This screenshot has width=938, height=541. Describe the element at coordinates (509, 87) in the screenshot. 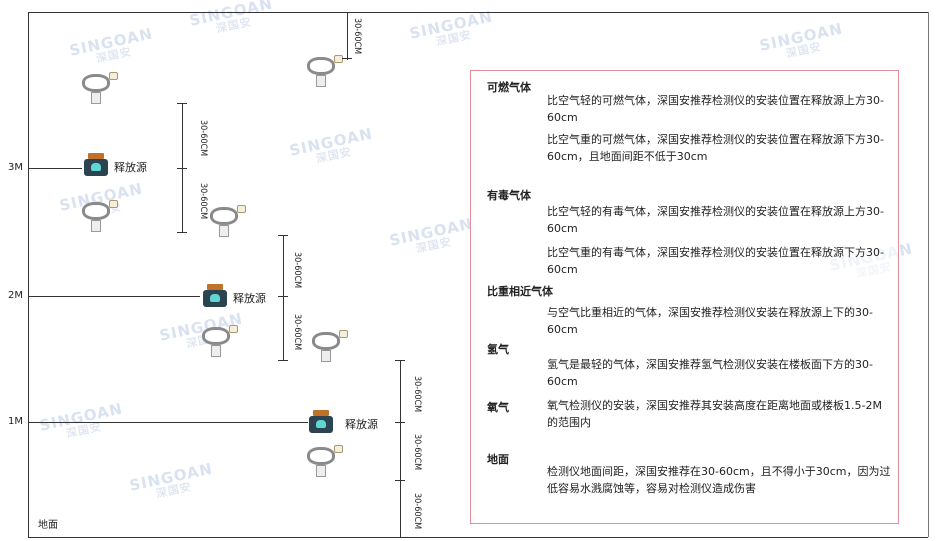

I see `section-heading-combustible: 可燃气体` at that location.